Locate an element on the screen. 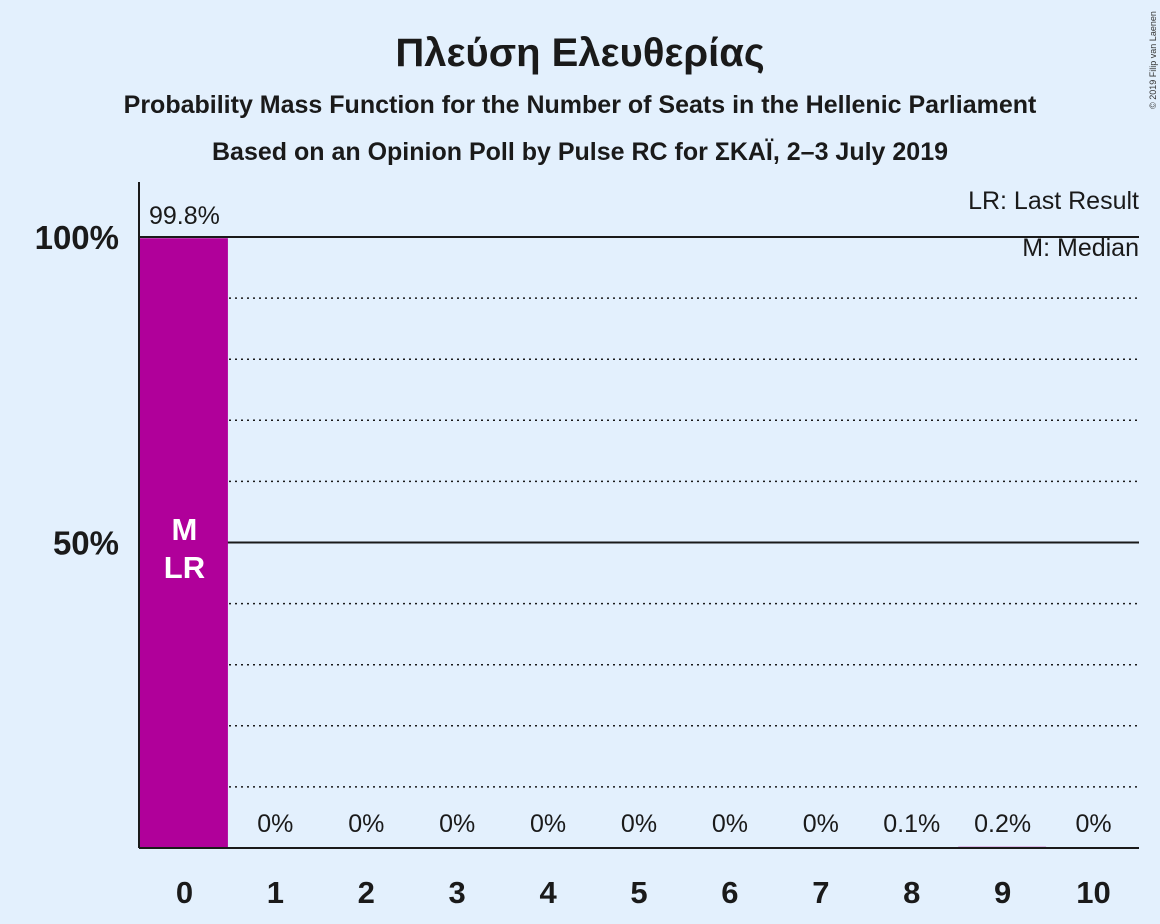 Image resolution: width=1160 pixels, height=924 pixels. legend-last-result: LR: Last Result is located at coordinates (1053, 201).